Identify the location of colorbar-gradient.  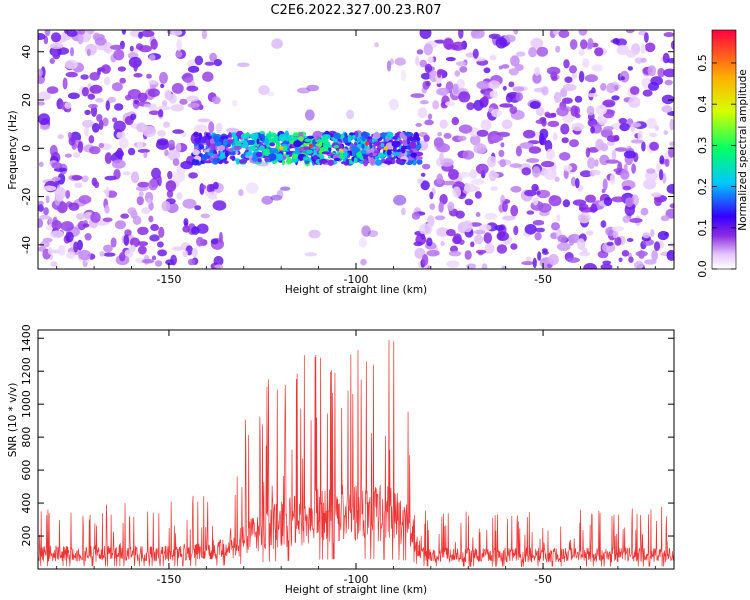
(724, 149).